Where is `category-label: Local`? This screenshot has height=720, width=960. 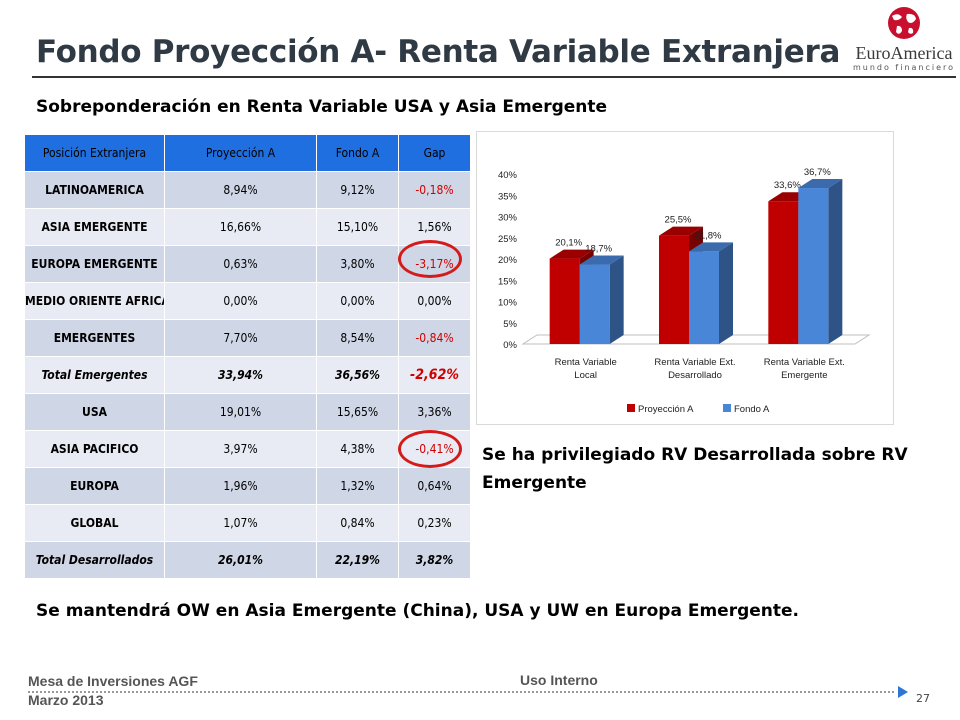 category-label: Local is located at coordinates (585, 375).